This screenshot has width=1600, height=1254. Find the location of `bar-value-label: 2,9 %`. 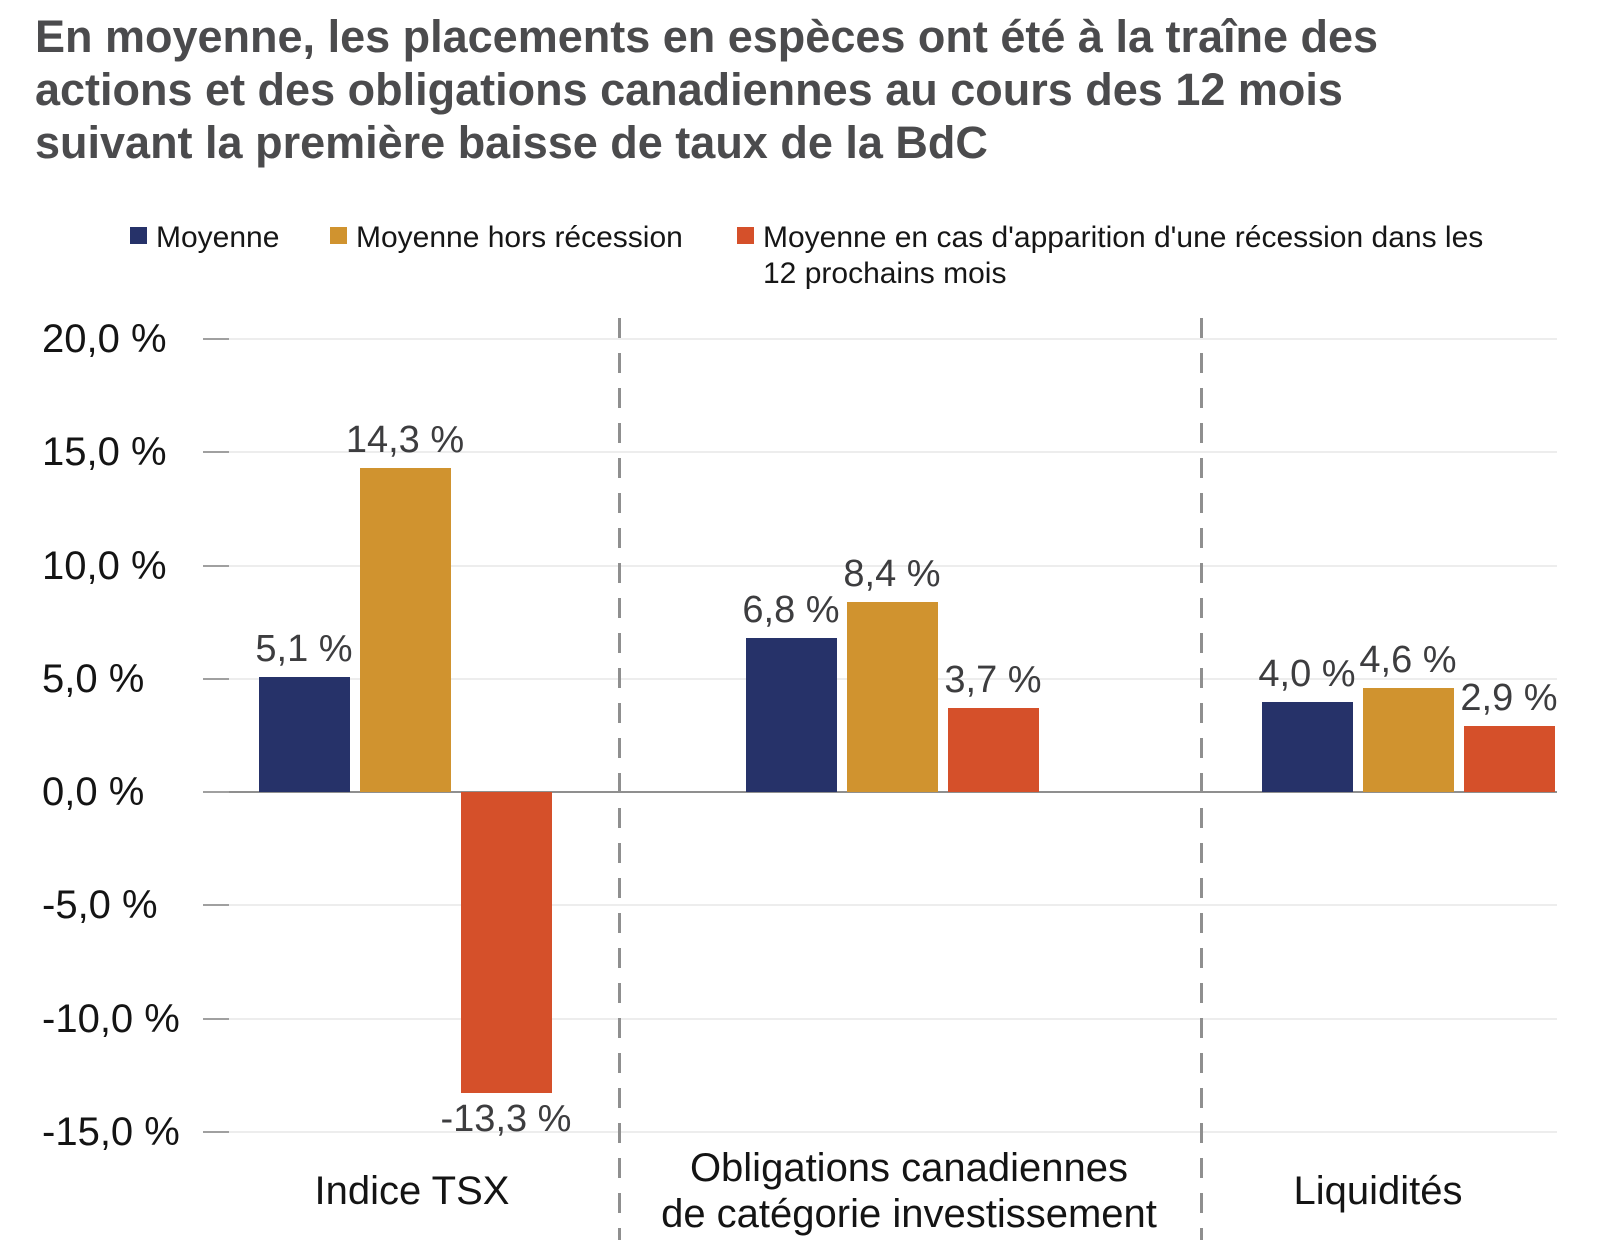

bar-value-label: 2,9 % is located at coordinates (1509, 698).